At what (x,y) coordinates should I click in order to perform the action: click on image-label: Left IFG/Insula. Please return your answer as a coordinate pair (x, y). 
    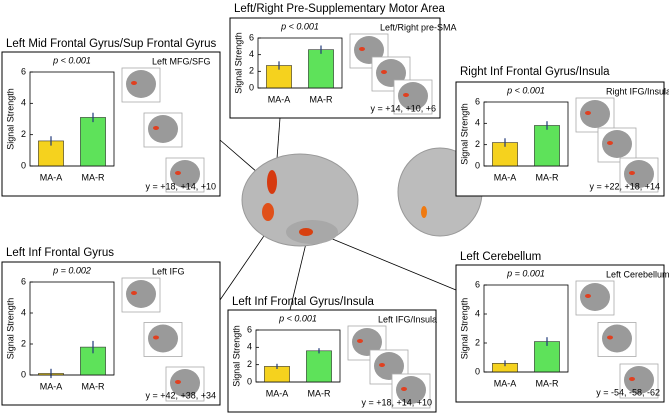
    Looking at the image, I should click on (407, 319).